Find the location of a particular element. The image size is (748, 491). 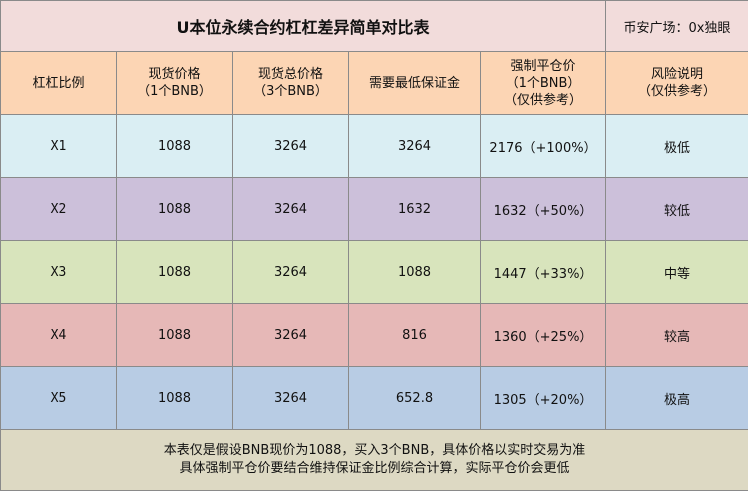

table-row: X3 1088 3264 1088 1447（+33%） 中等 is located at coordinates (374, 272).